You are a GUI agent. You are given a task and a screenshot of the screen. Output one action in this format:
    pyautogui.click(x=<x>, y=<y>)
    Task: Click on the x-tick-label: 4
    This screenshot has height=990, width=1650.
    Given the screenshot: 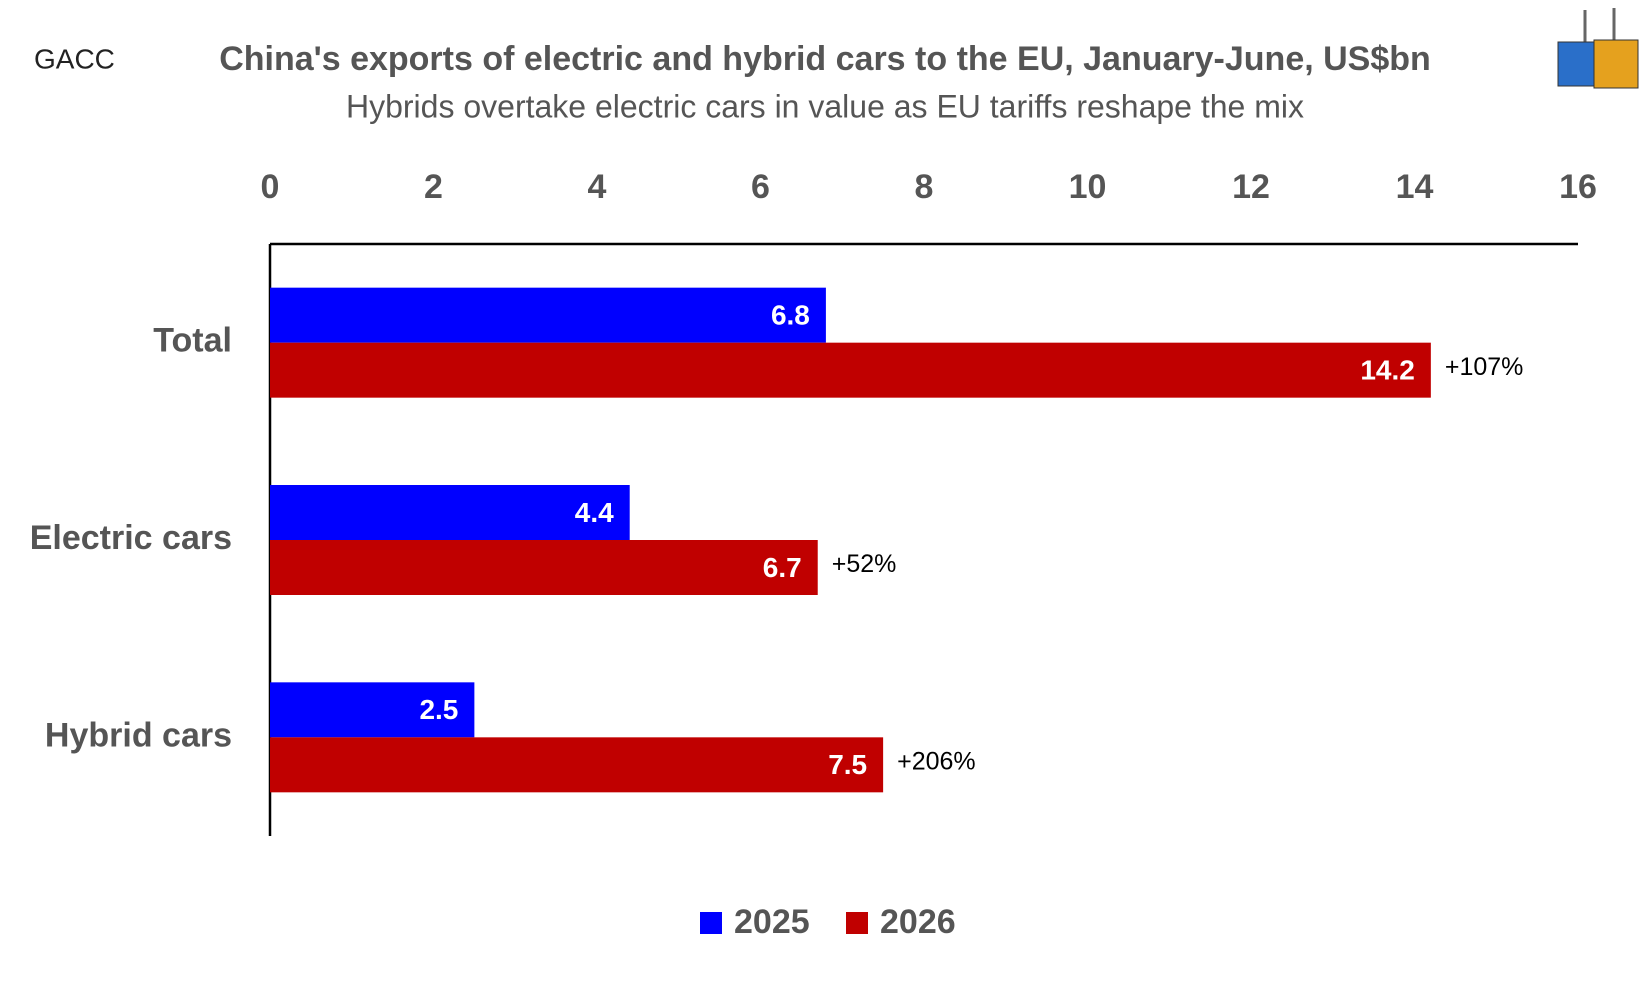 What is the action you would take?
    pyautogui.click(x=597, y=187)
    